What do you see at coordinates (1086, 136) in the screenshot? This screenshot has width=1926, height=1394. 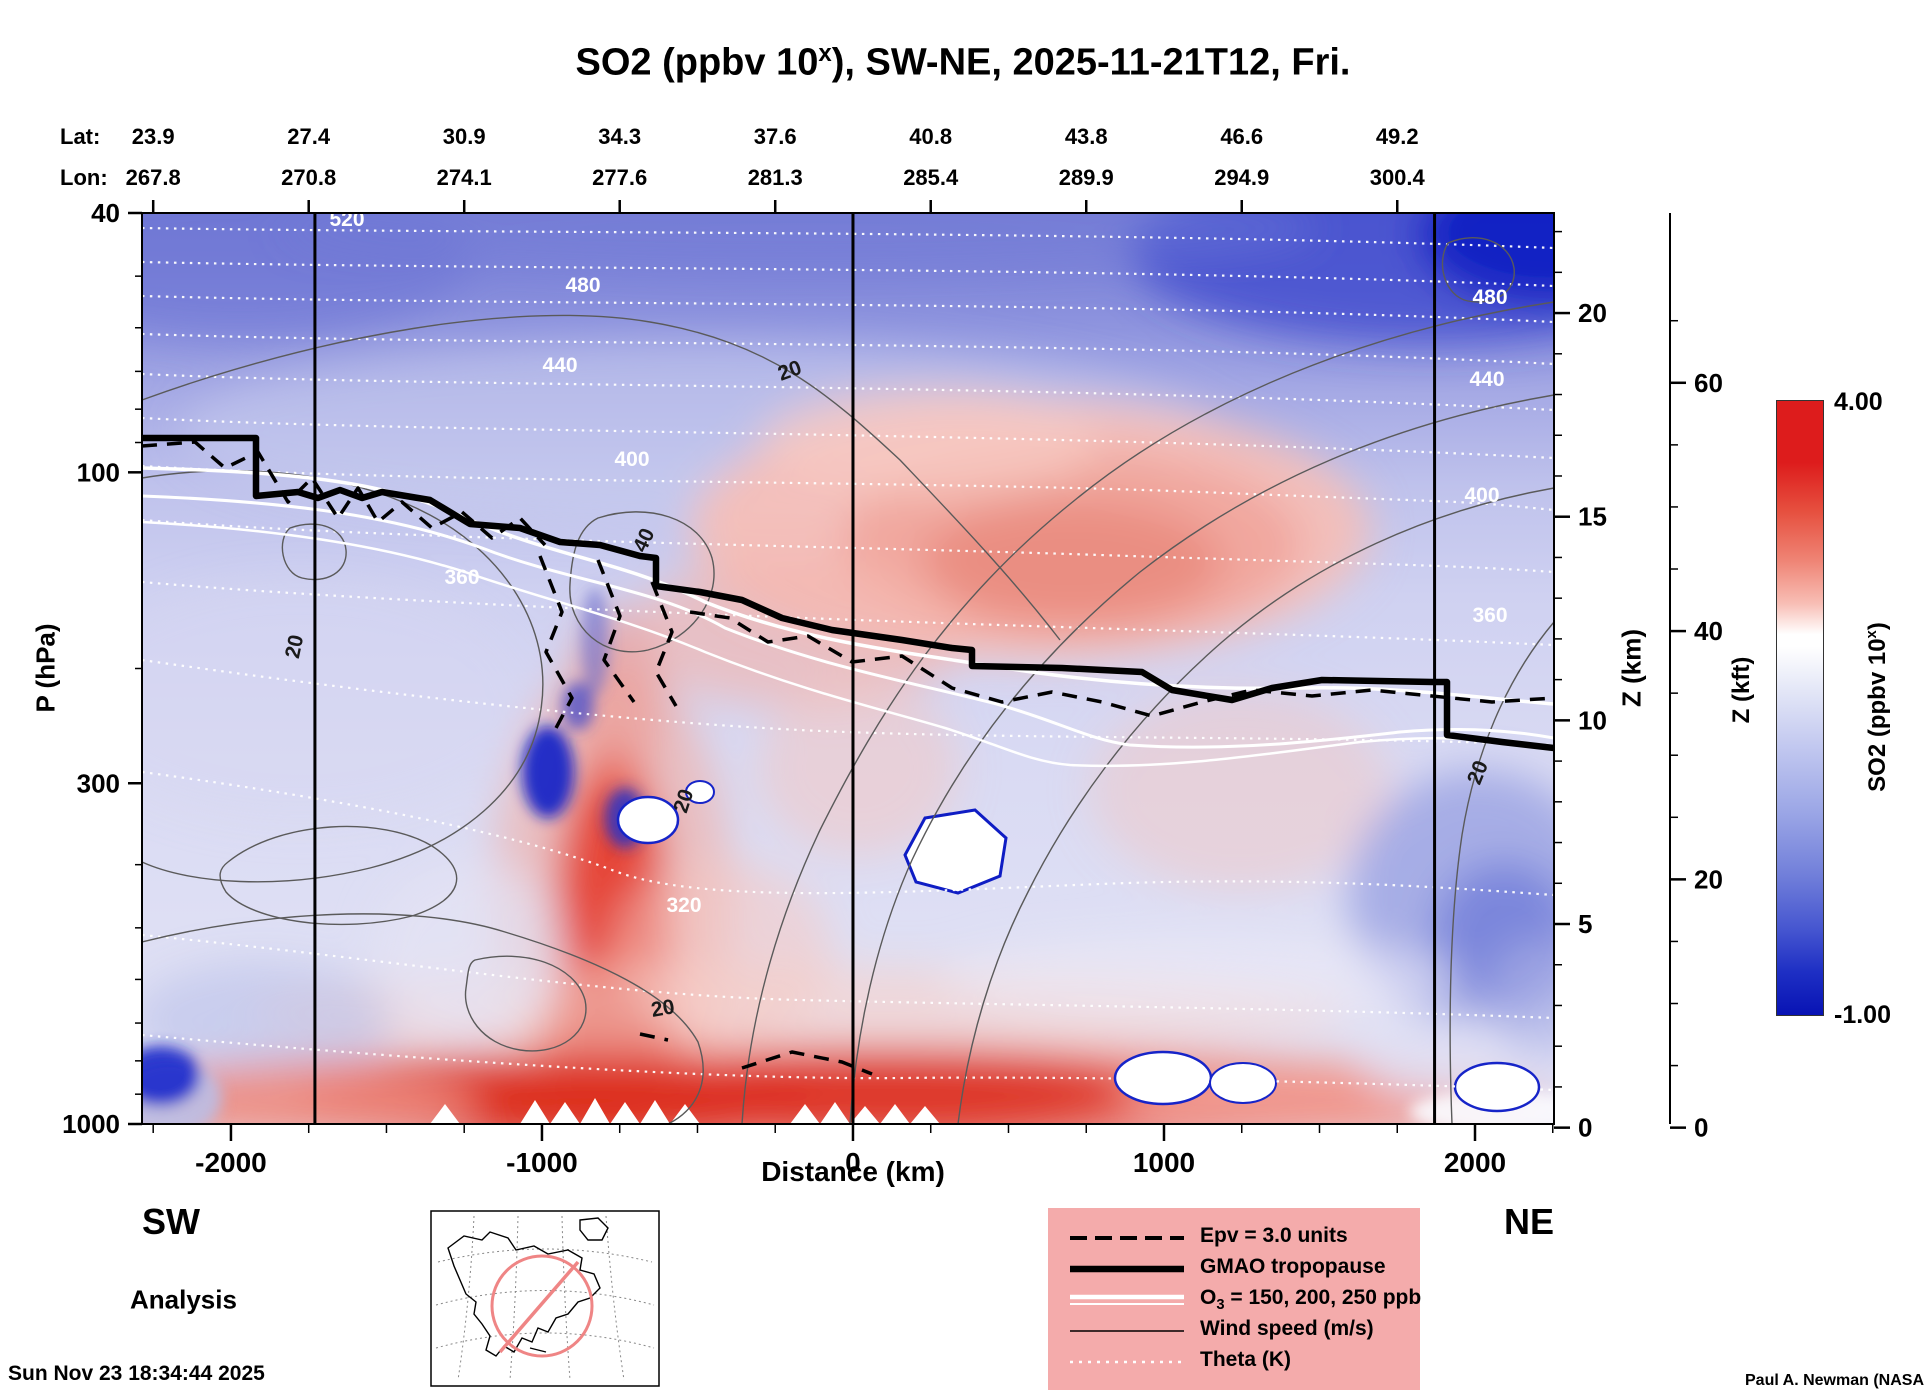 I see `lat-value: 43.8` at bounding box center [1086, 136].